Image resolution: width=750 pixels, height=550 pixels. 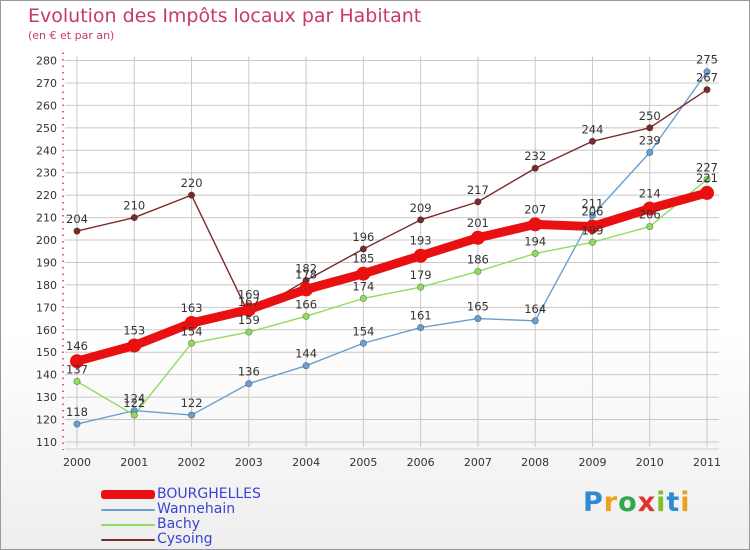 I want to click on data-label-wannehain-2006: 161, so click(x=421, y=316).